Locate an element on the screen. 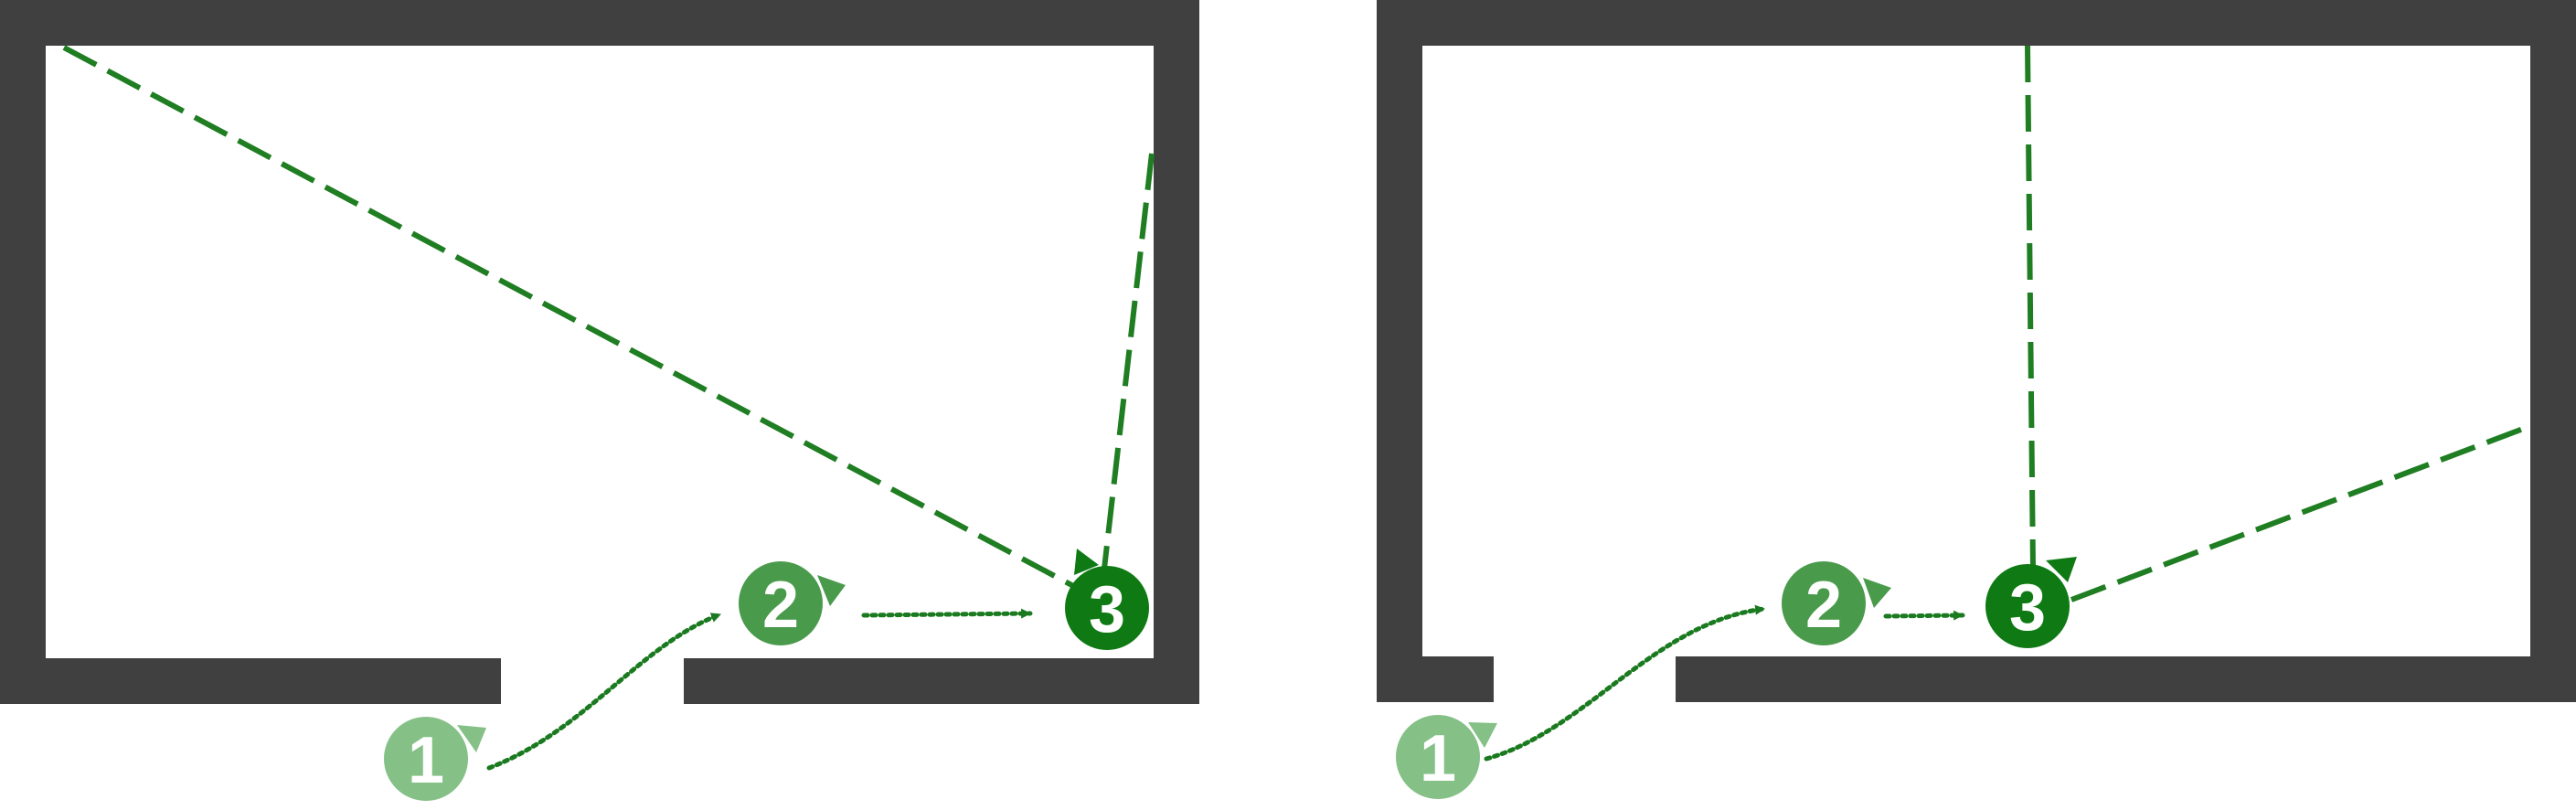  right-marker-2: 2 is located at coordinates (1836, 603).